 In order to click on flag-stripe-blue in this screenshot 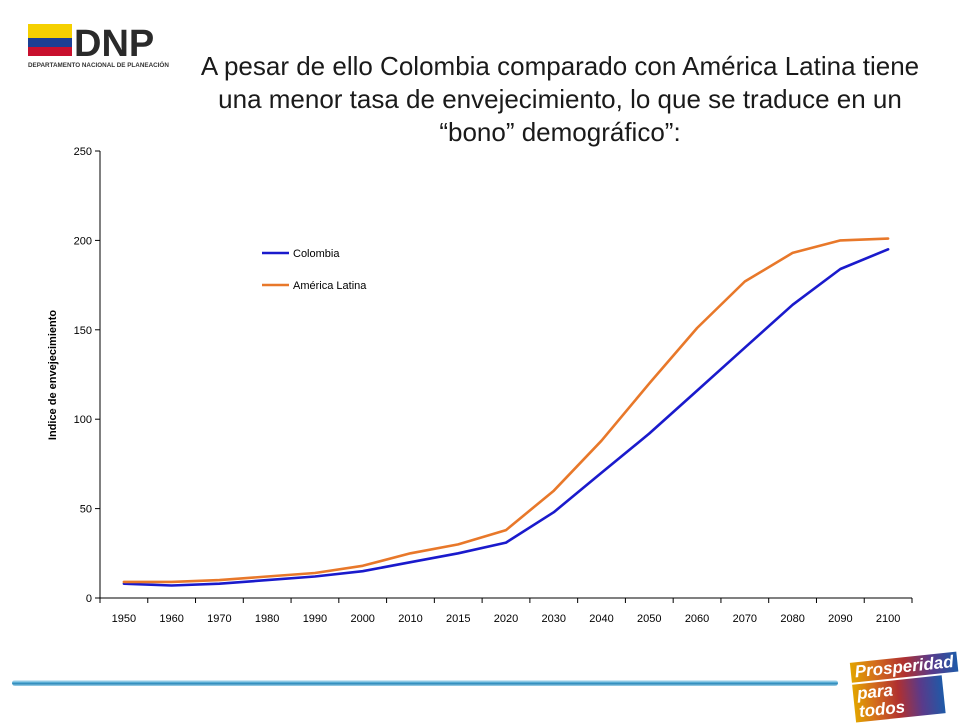, I will do `click(50, 42)`.